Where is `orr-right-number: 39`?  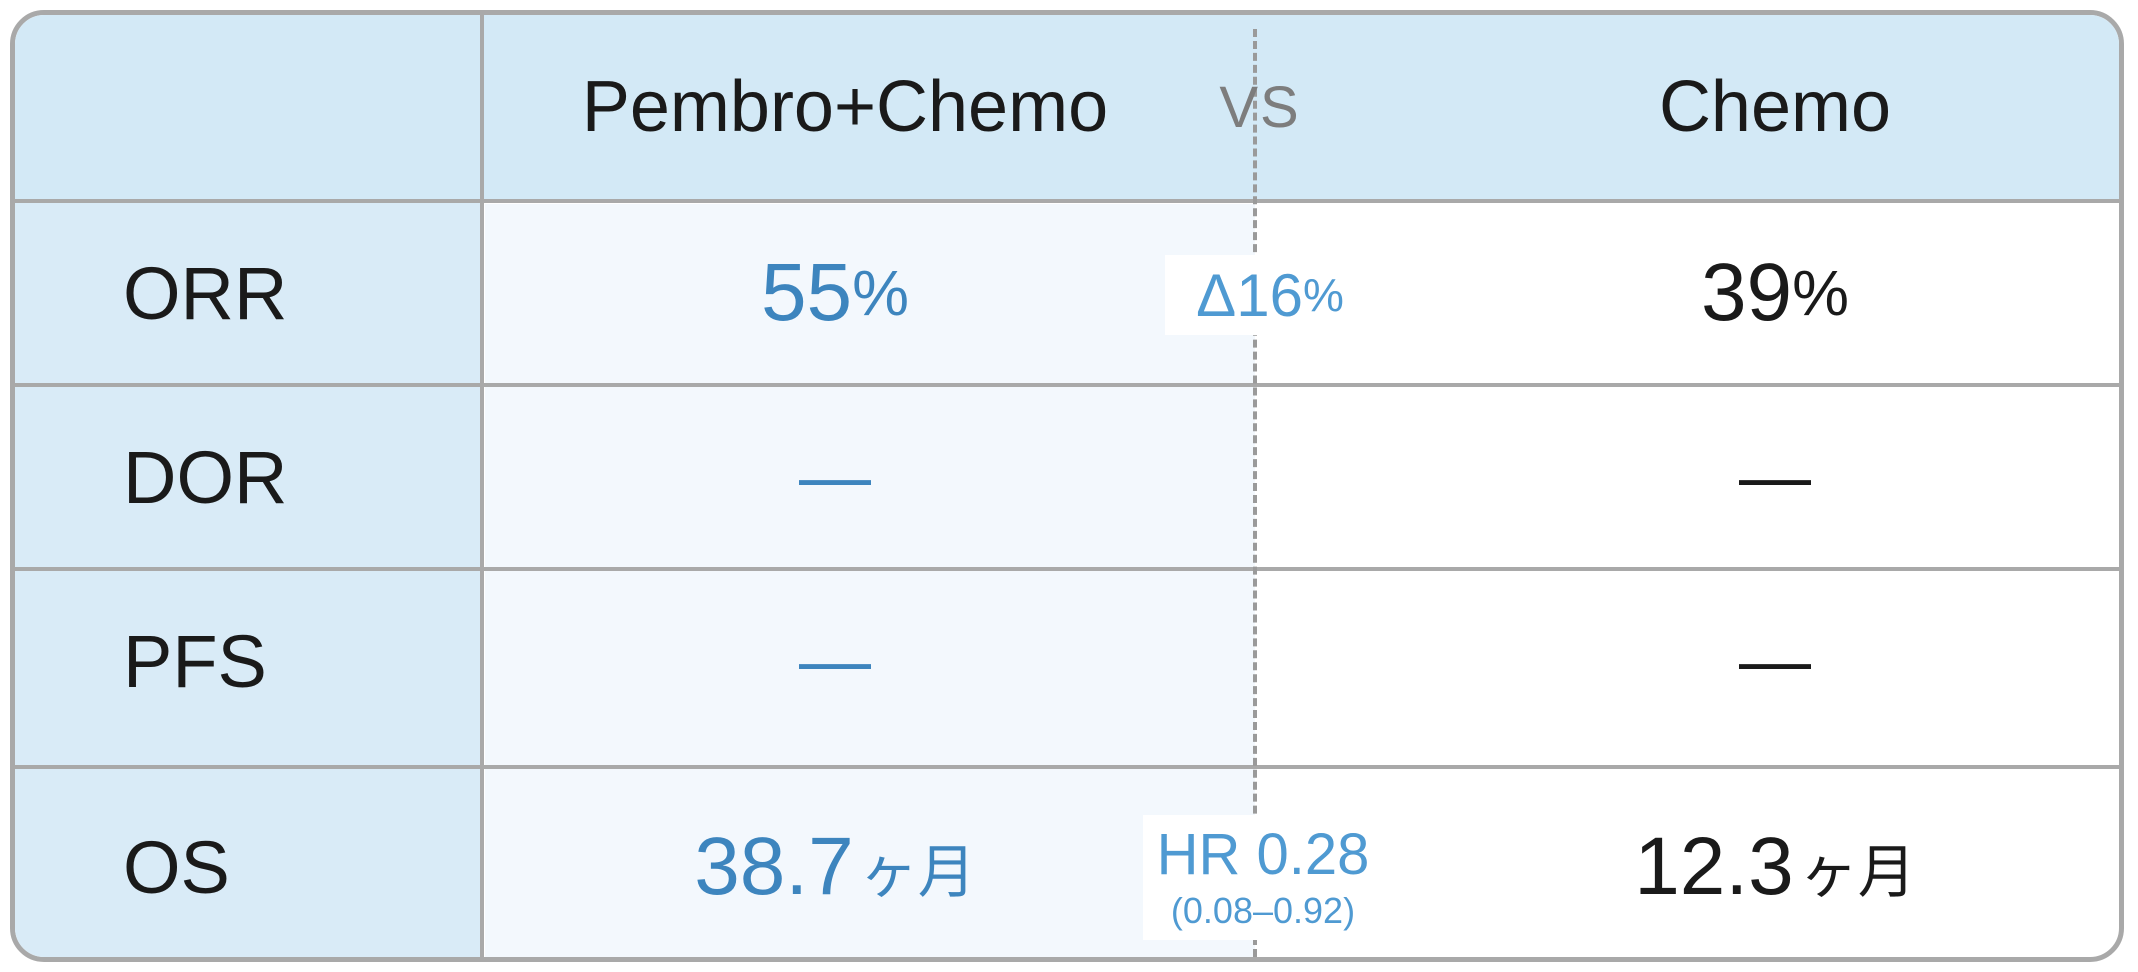
orr-right-number: 39 is located at coordinates (1746, 292).